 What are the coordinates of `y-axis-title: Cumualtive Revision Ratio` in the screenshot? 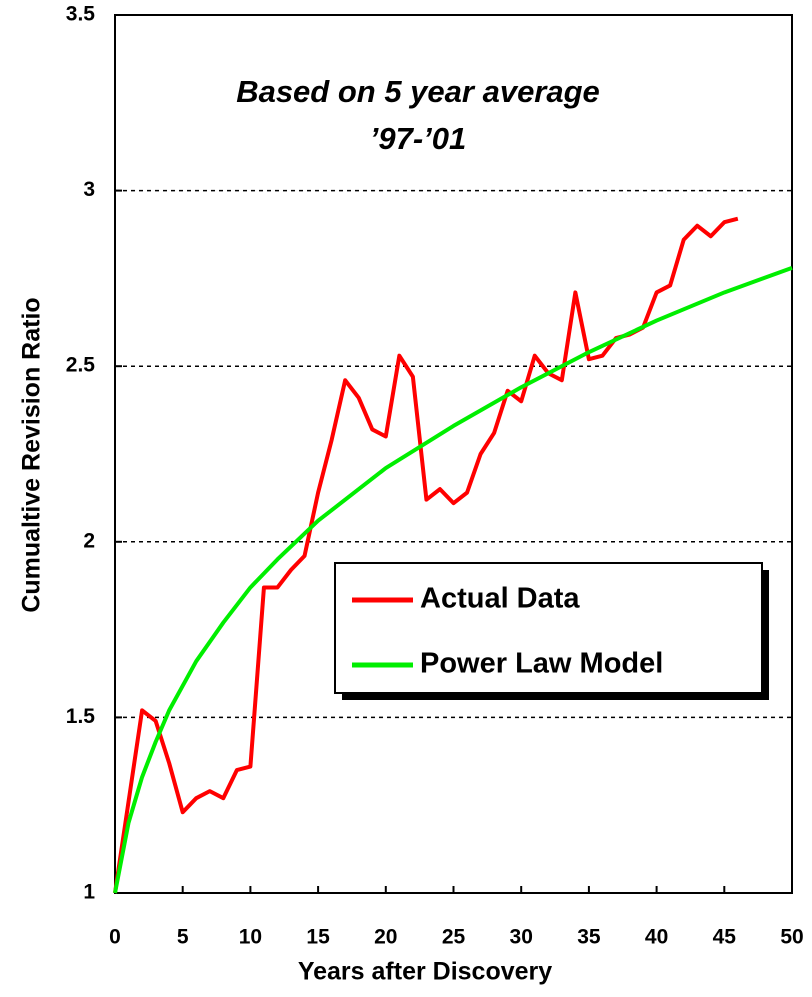 It's located at (32, 454).